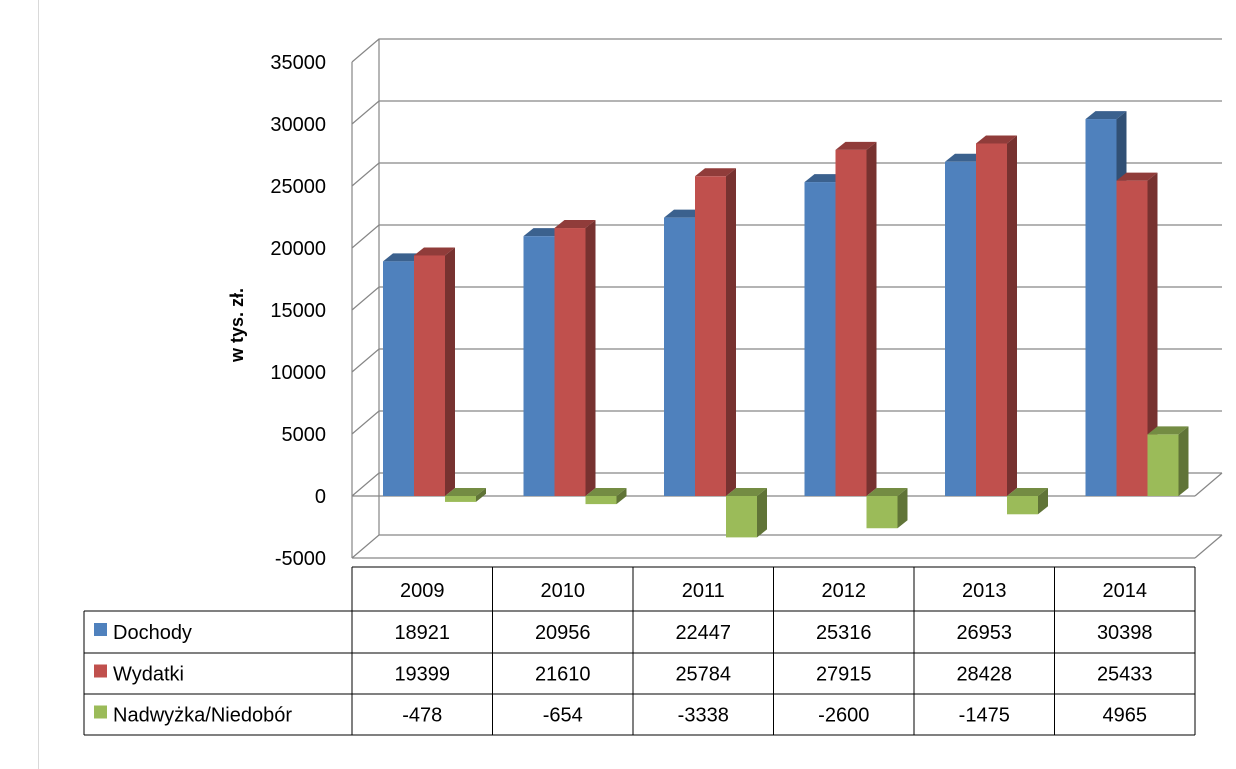  I want to click on table-row-label: Wydatki, so click(148, 675).